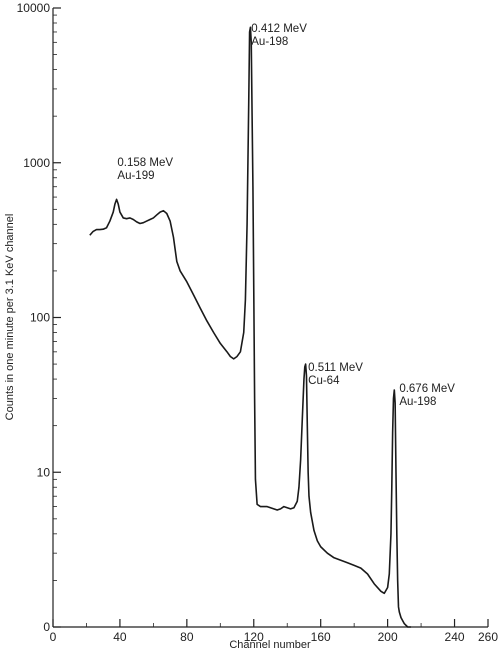  I want to click on x-tick-label: 200, so click(388, 637).